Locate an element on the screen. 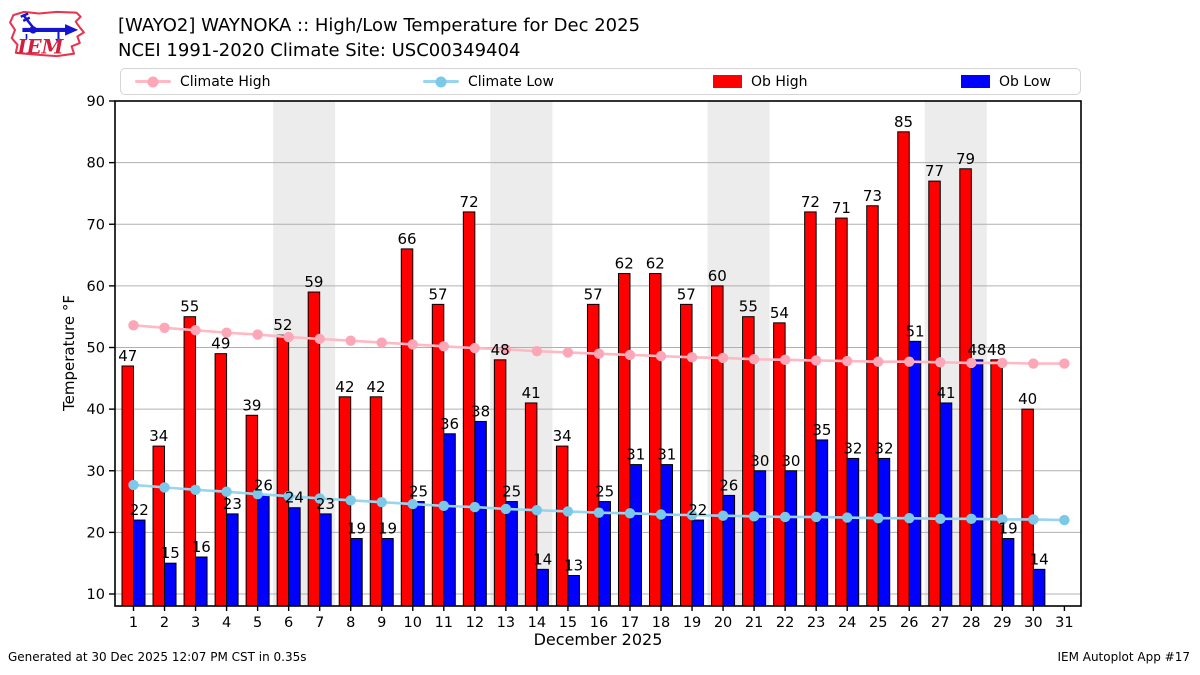 This screenshot has width=1200, height=675. chart-subtitle: NCEI 1991-2020 Climate Site: USC00349404 is located at coordinates (319, 50).